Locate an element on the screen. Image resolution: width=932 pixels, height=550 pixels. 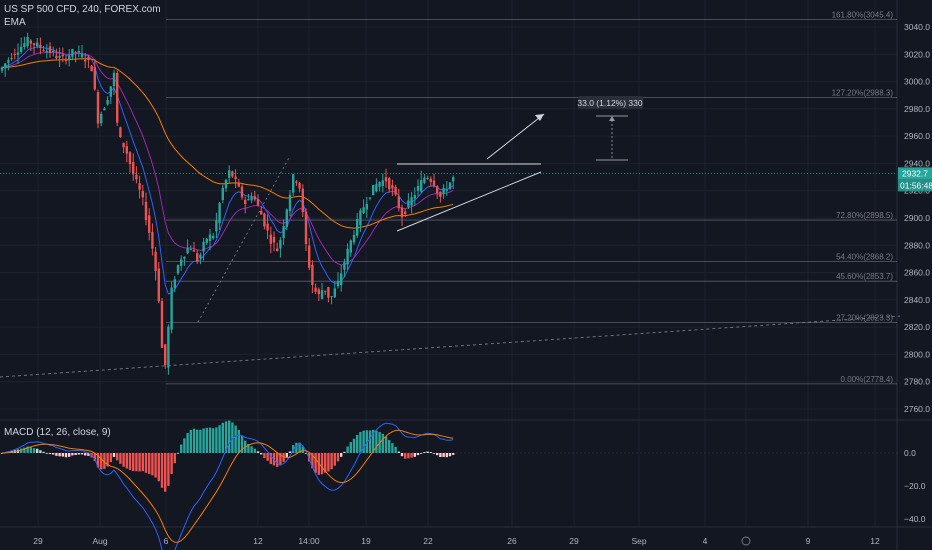
time-axis-tick: 9 is located at coordinates (808, 541).